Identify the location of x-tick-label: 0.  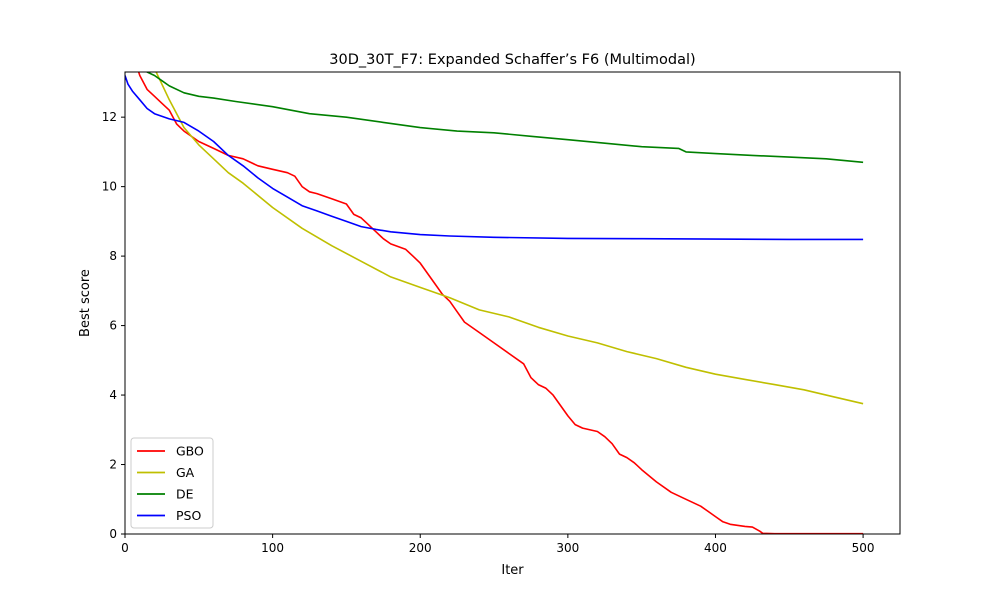
(125, 548).